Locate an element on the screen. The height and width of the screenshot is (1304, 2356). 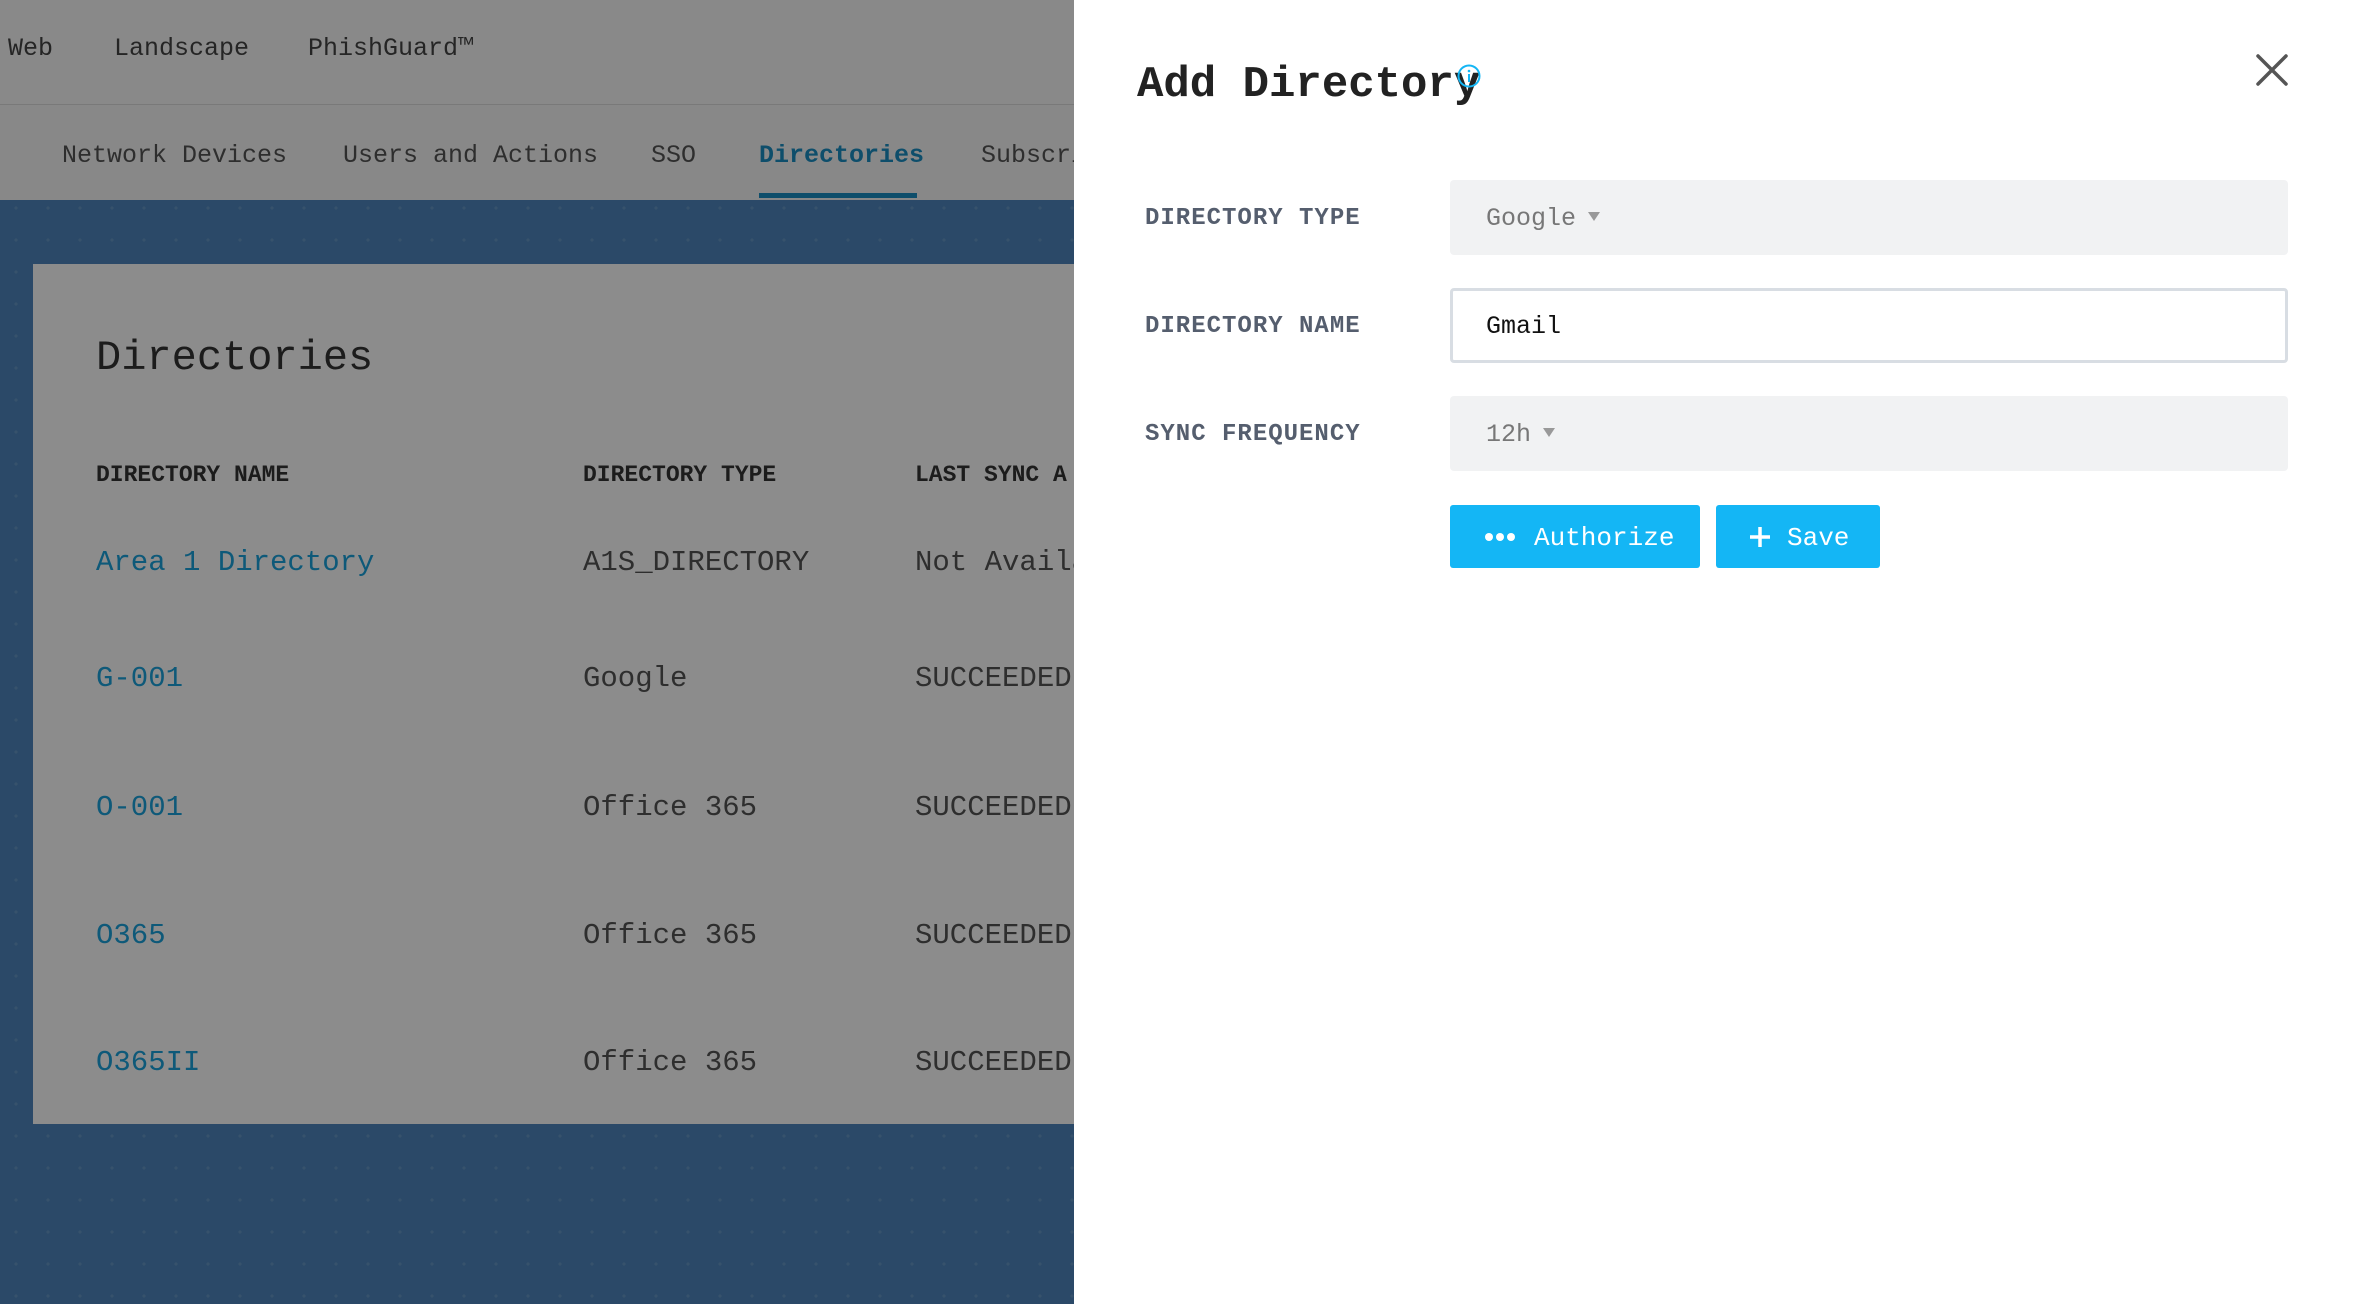
button: Authorize is located at coordinates (1575, 536).